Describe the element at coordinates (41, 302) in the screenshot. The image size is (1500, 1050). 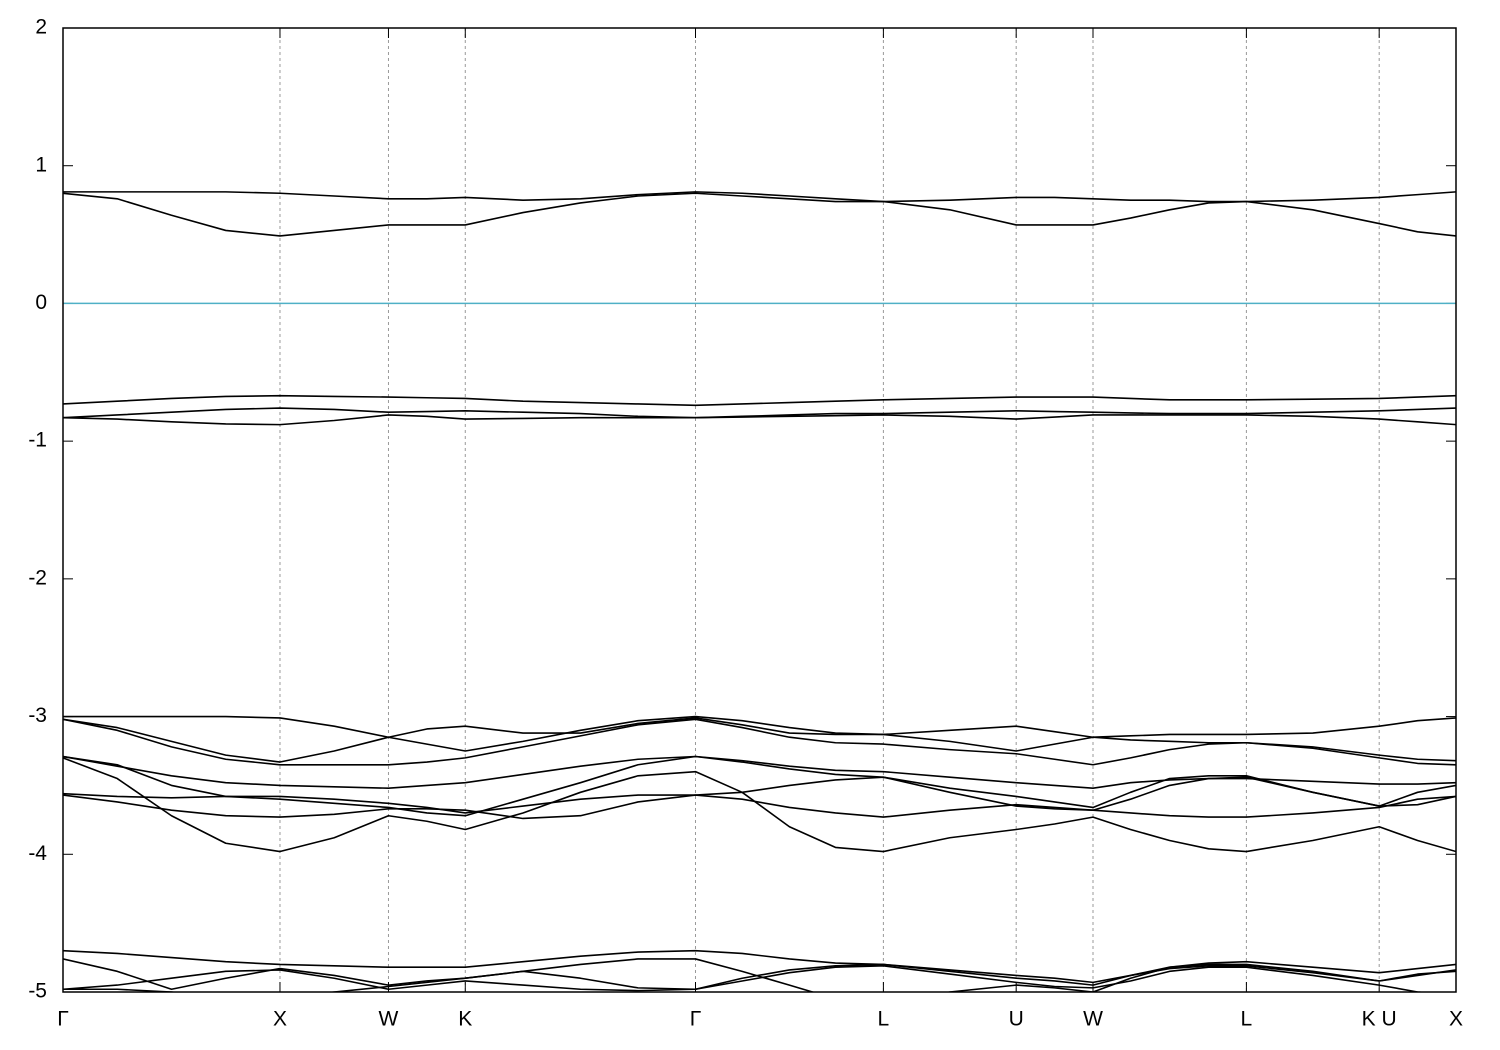
I see `y-tick-label: 0` at that location.